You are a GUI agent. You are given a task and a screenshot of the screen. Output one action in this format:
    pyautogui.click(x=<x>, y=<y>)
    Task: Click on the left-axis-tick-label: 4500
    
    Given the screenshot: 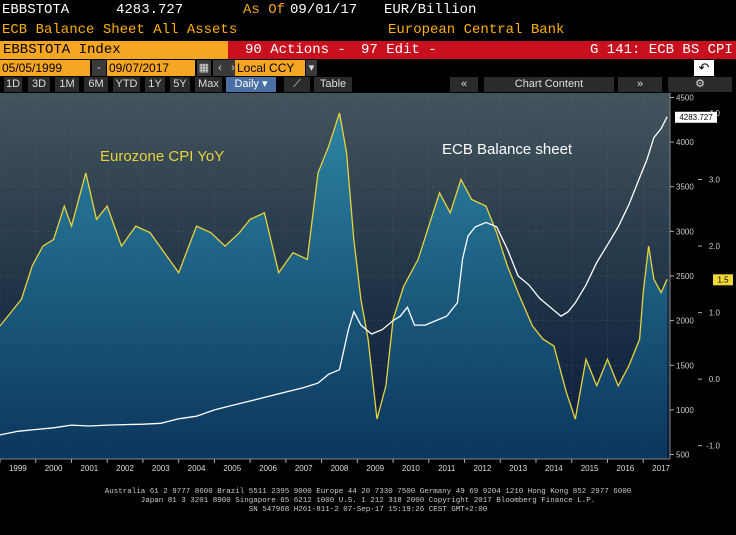 What is the action you would take?
    pyautogui.click(x=685, y=97)
    